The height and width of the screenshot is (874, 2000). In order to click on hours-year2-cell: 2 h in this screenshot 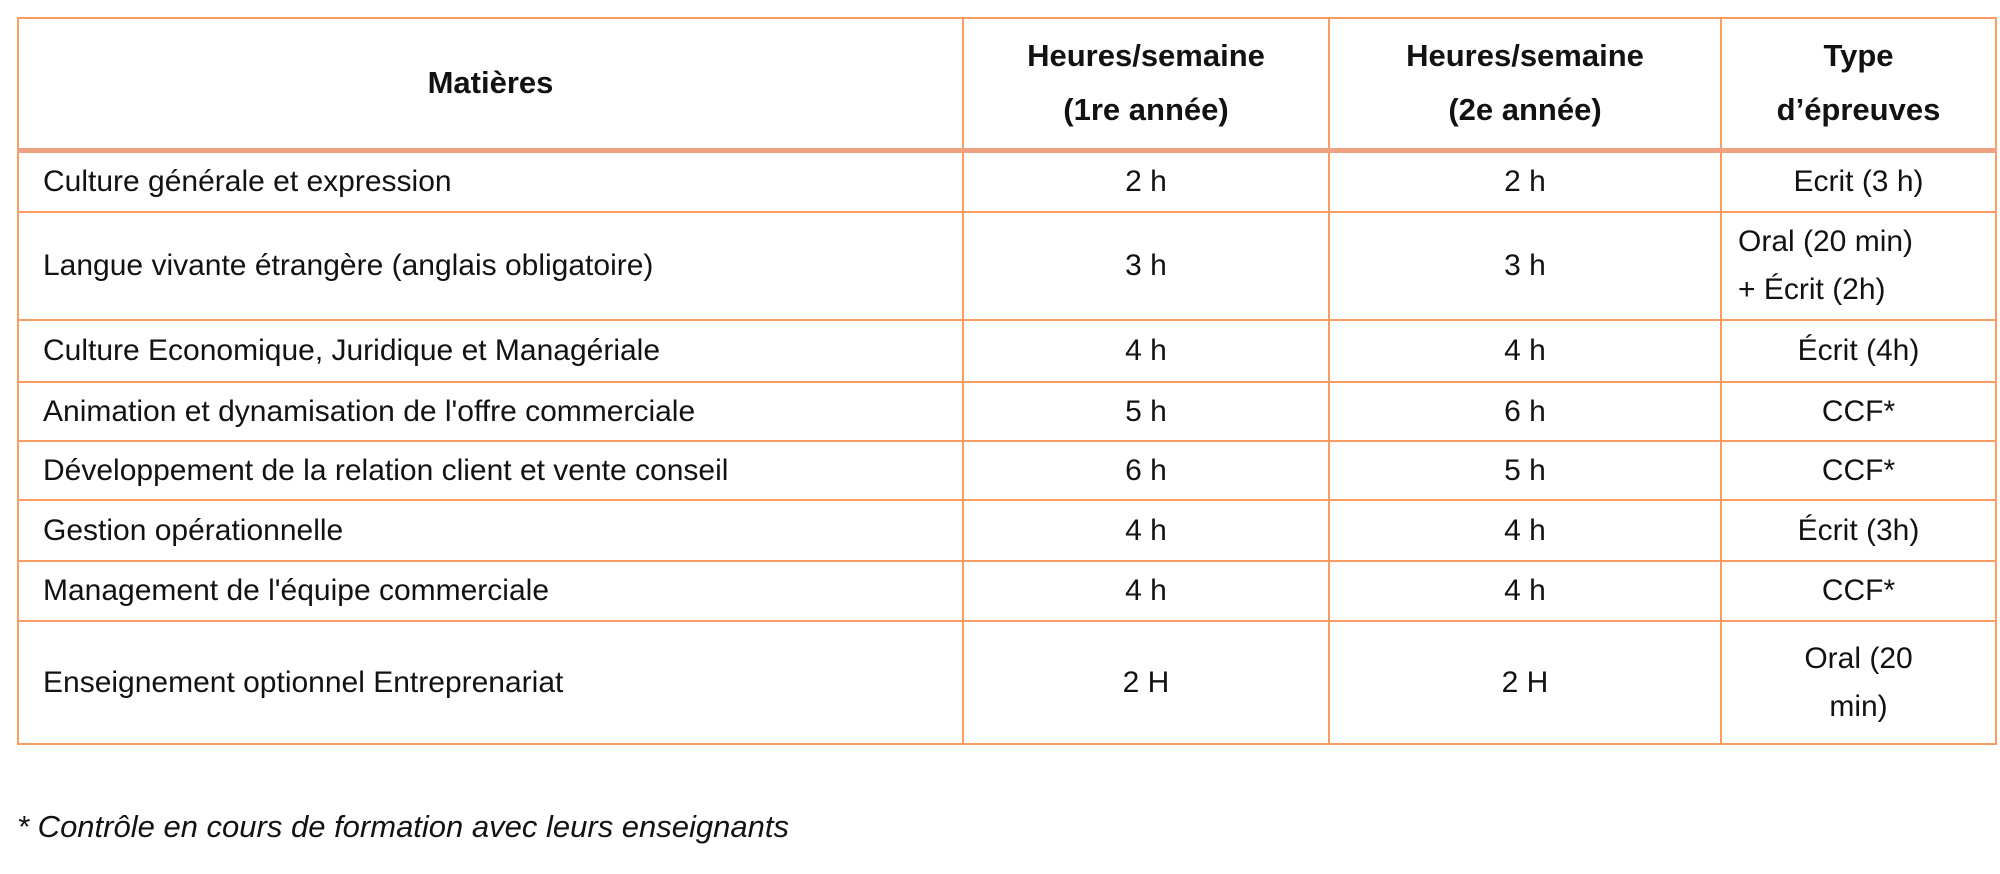, I will do `click(1525, 181)`.